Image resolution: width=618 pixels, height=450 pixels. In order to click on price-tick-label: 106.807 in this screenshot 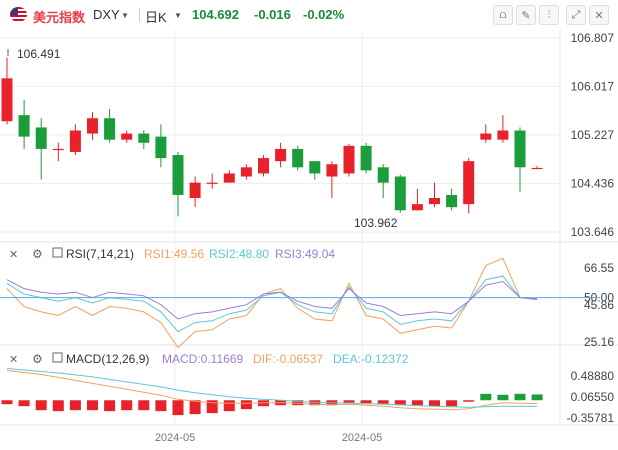, I will do `click(593, 38)`.